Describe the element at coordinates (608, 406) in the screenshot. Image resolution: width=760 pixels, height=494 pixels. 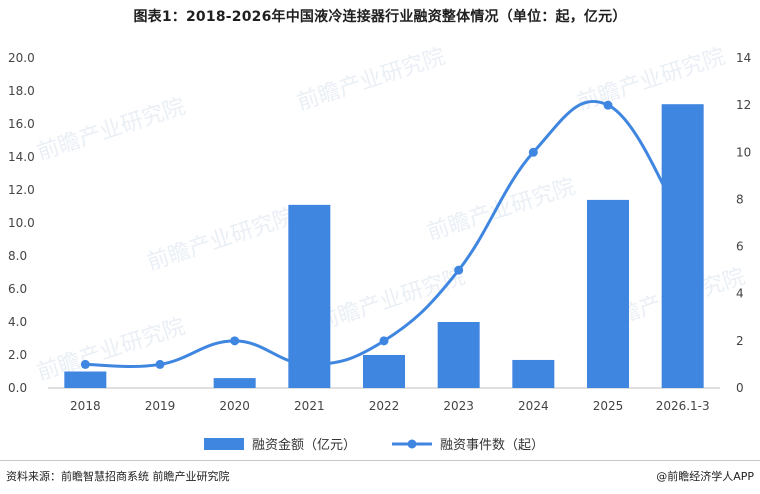
I see `x-axis-tick-label: 2025` at that location.